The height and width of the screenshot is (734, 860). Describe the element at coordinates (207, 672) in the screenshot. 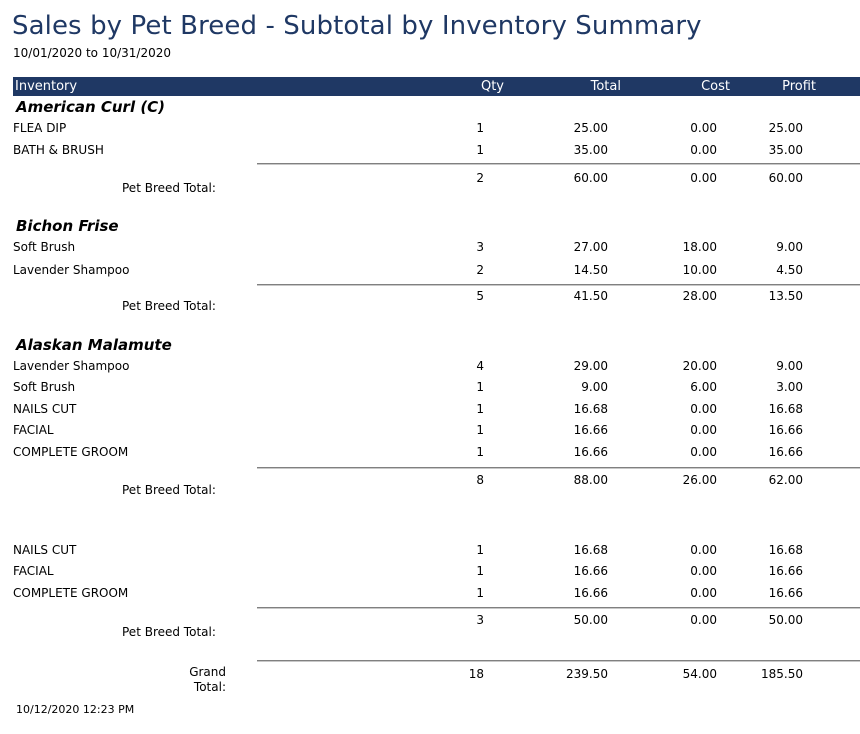

I see `grand-total-label-line1: Grand` at that location.